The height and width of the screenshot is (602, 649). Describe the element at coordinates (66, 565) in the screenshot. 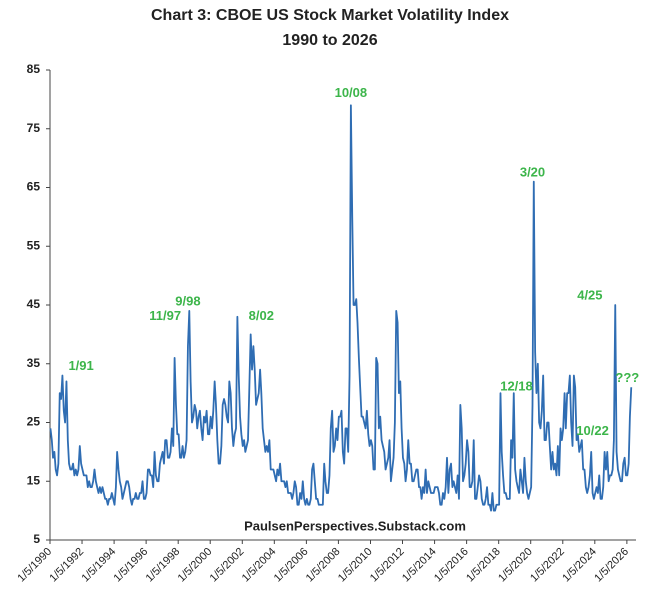

I see `x-tick-label: 1/5/1992` at that location.